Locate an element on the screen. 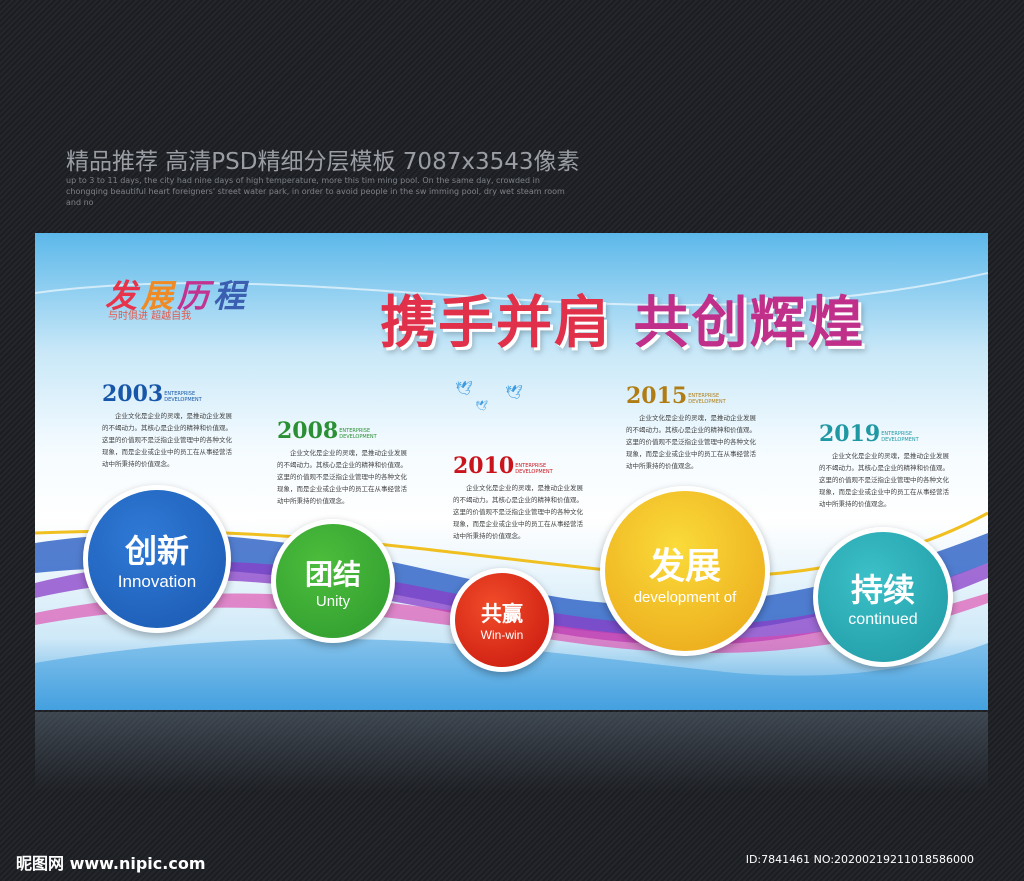  value-en: Innovation is located at coordinates (157, 581).